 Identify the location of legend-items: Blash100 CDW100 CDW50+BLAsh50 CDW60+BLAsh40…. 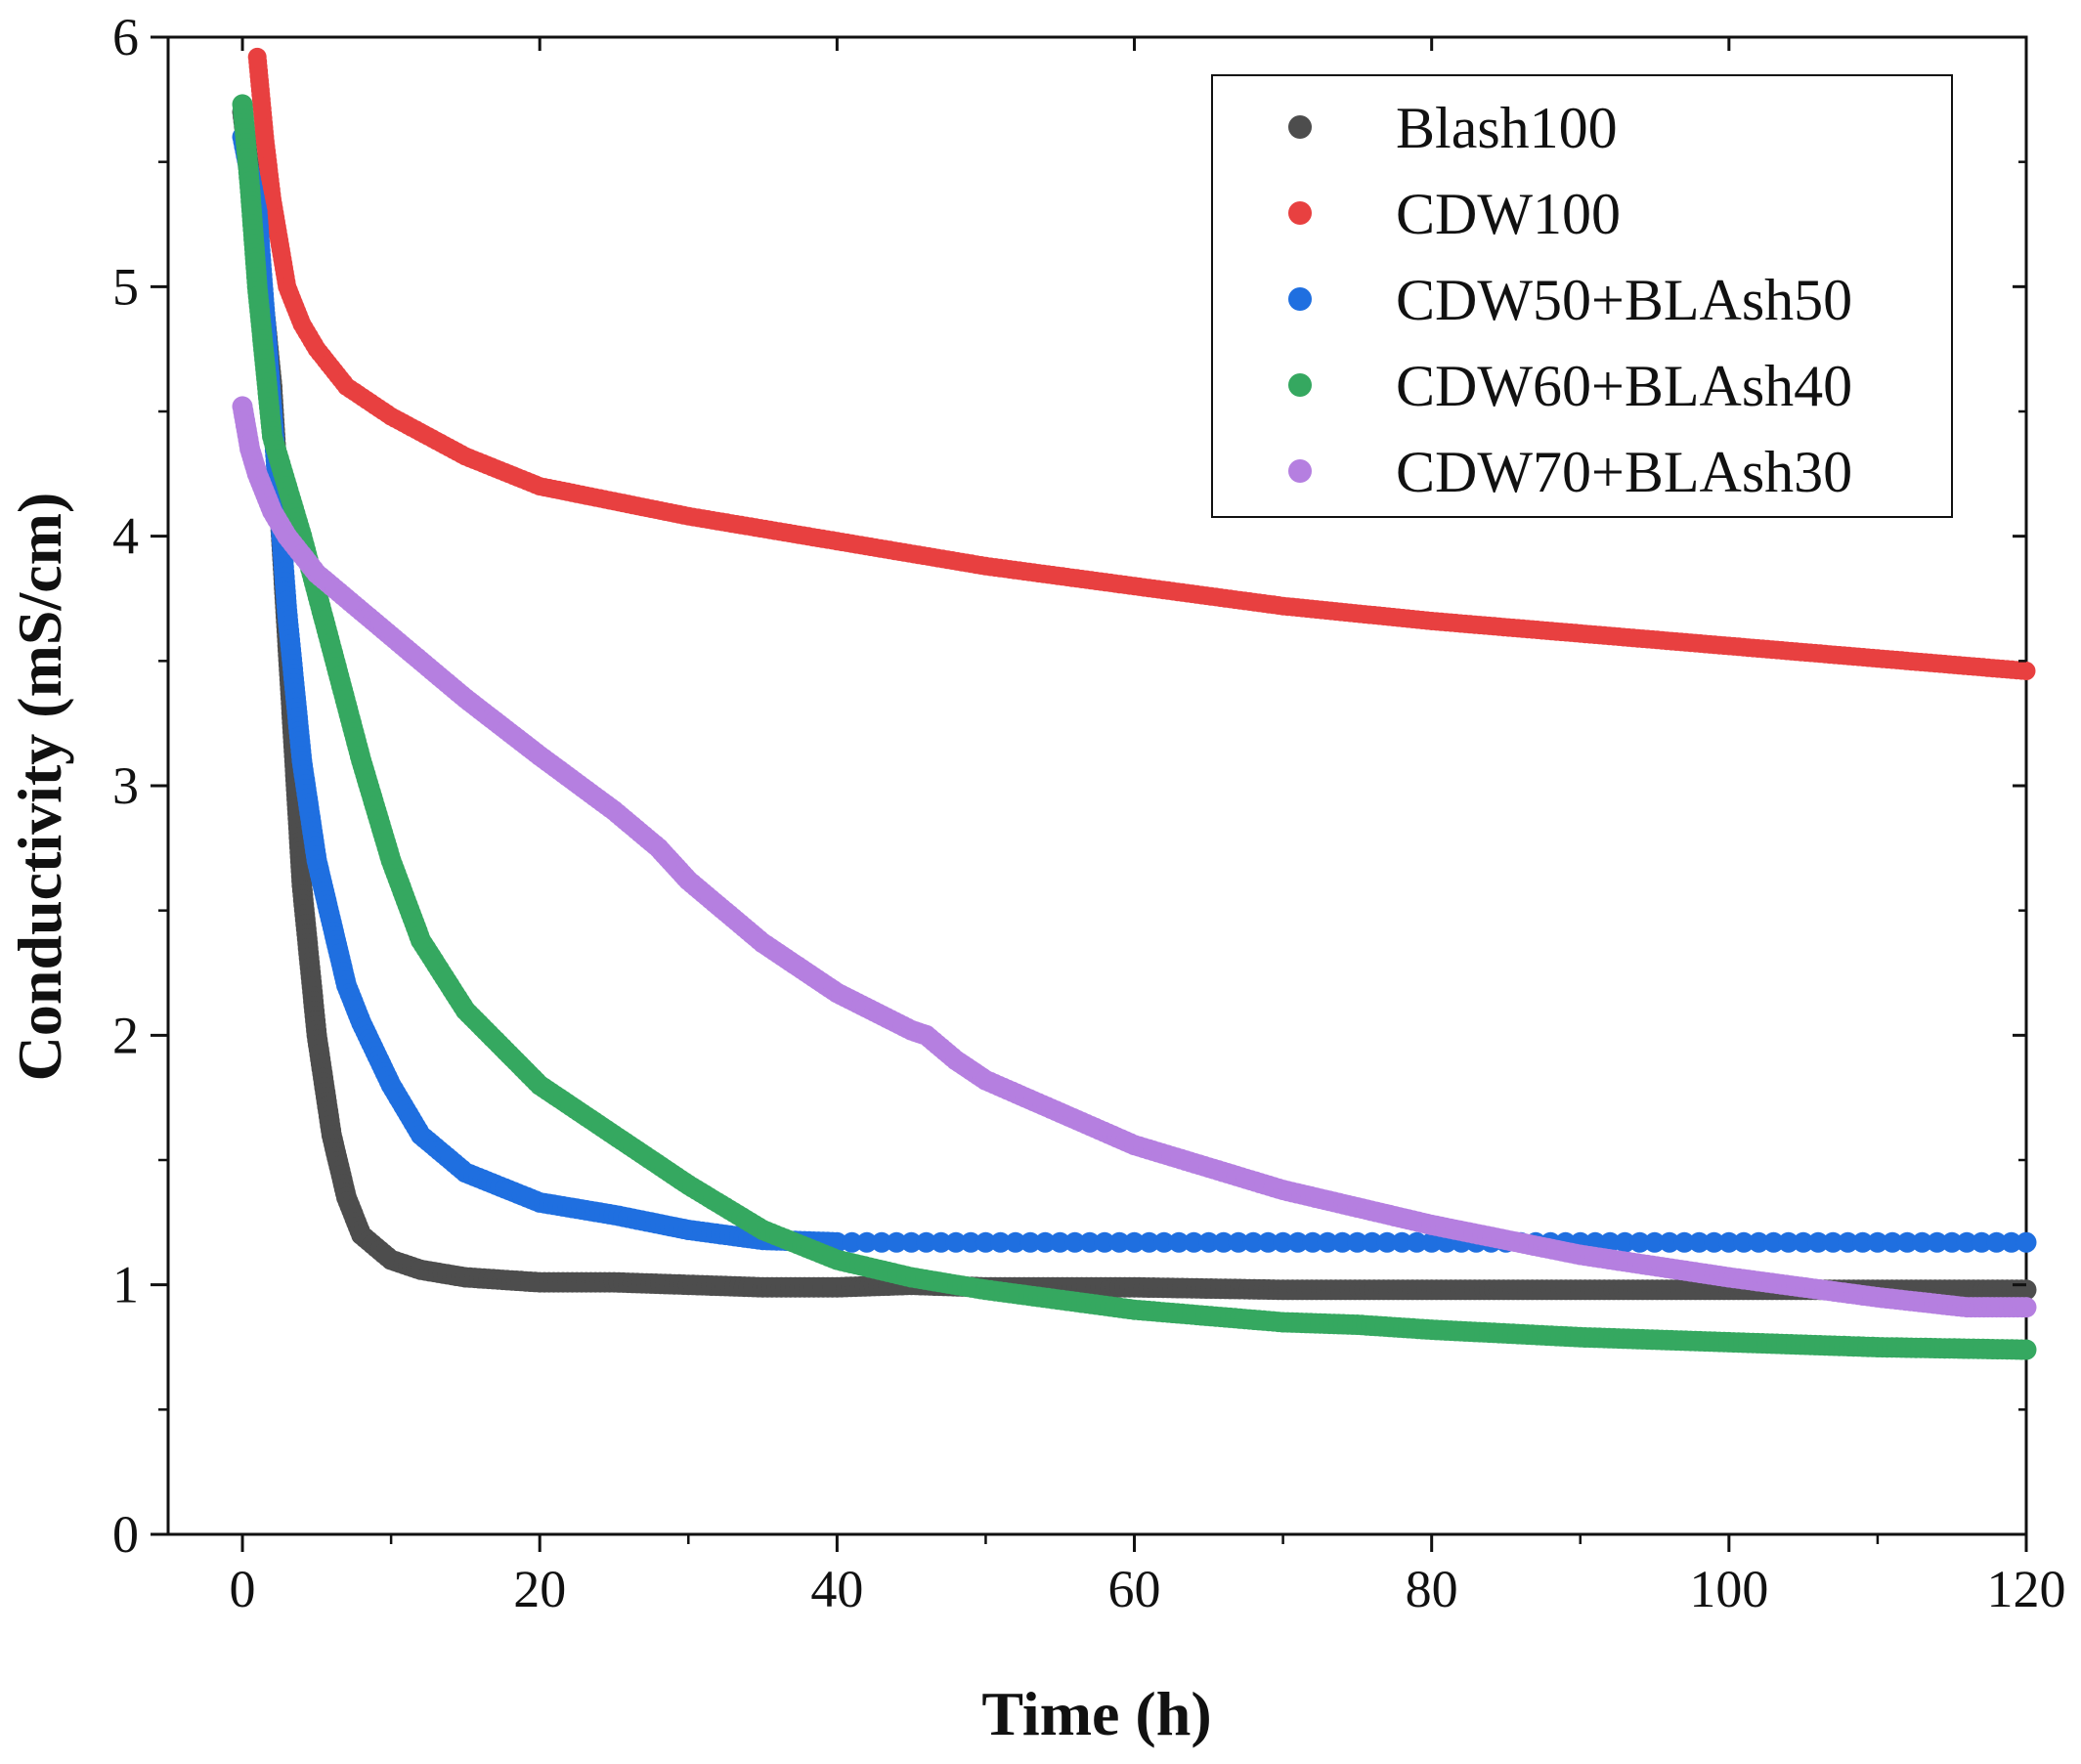
(1570, 300).